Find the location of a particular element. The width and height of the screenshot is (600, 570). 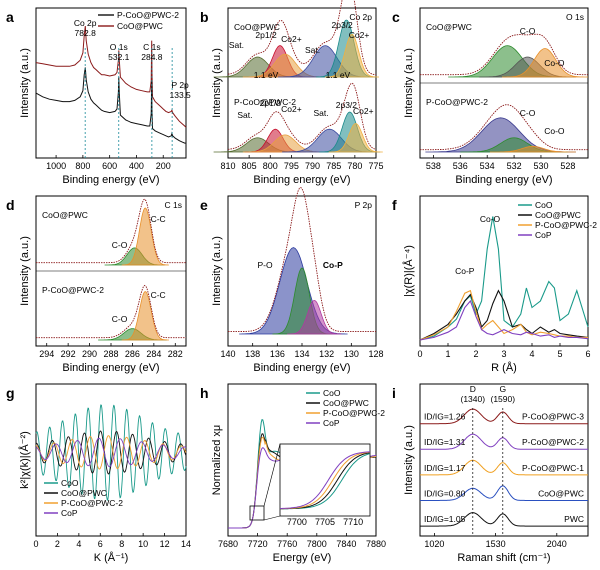

x-tick-label: 1000 is located at coordinates (56, 166).